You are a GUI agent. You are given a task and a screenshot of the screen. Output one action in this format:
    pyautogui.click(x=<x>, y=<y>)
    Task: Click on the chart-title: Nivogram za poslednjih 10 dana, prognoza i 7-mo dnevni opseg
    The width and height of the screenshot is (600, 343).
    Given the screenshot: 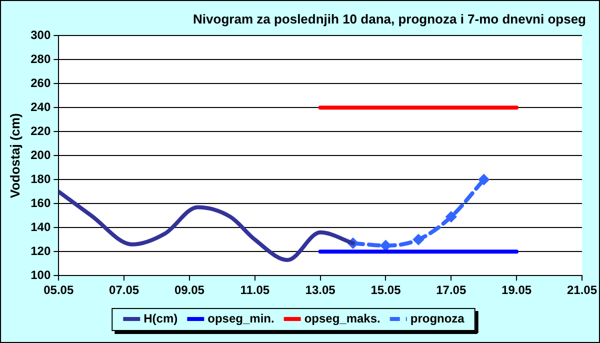 What is the action you would take?
    pyautogui.click(x=389, y=18)
    